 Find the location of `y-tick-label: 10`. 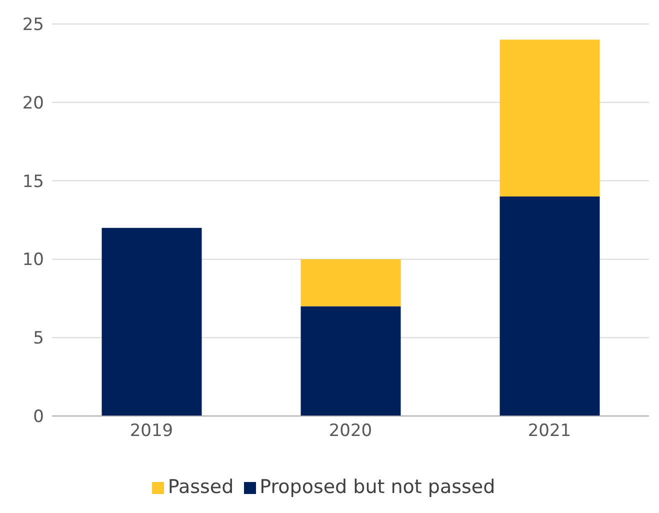

y-tick-label: 10 is located at coordinates (33, 260).